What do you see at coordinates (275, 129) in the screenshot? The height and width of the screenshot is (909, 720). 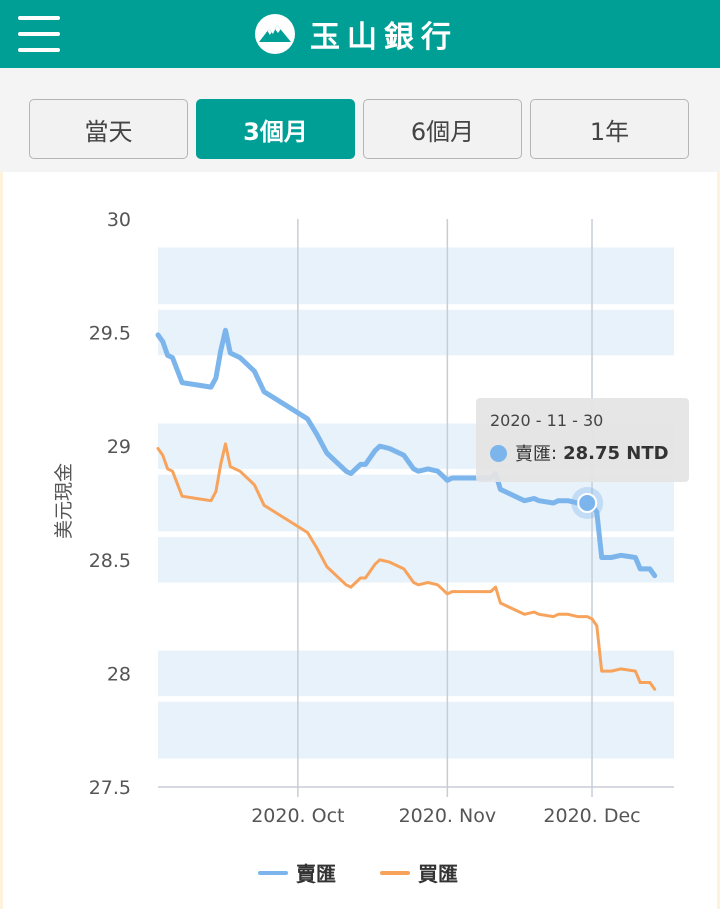 I see `tab-3-months: 3個月` at bounding box center [275, 129].